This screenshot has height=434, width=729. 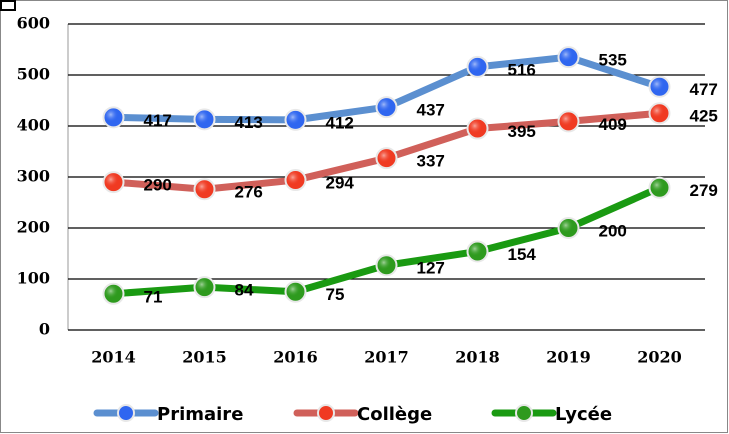 What do you see at coordinates (335, 294) in the screenshot?
I see `data-label: 75` at bounding box center [335, 294].